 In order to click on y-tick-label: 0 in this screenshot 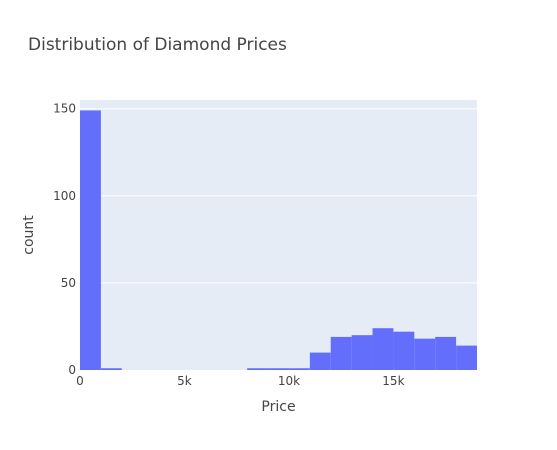, I will do `click(72, 370)`.